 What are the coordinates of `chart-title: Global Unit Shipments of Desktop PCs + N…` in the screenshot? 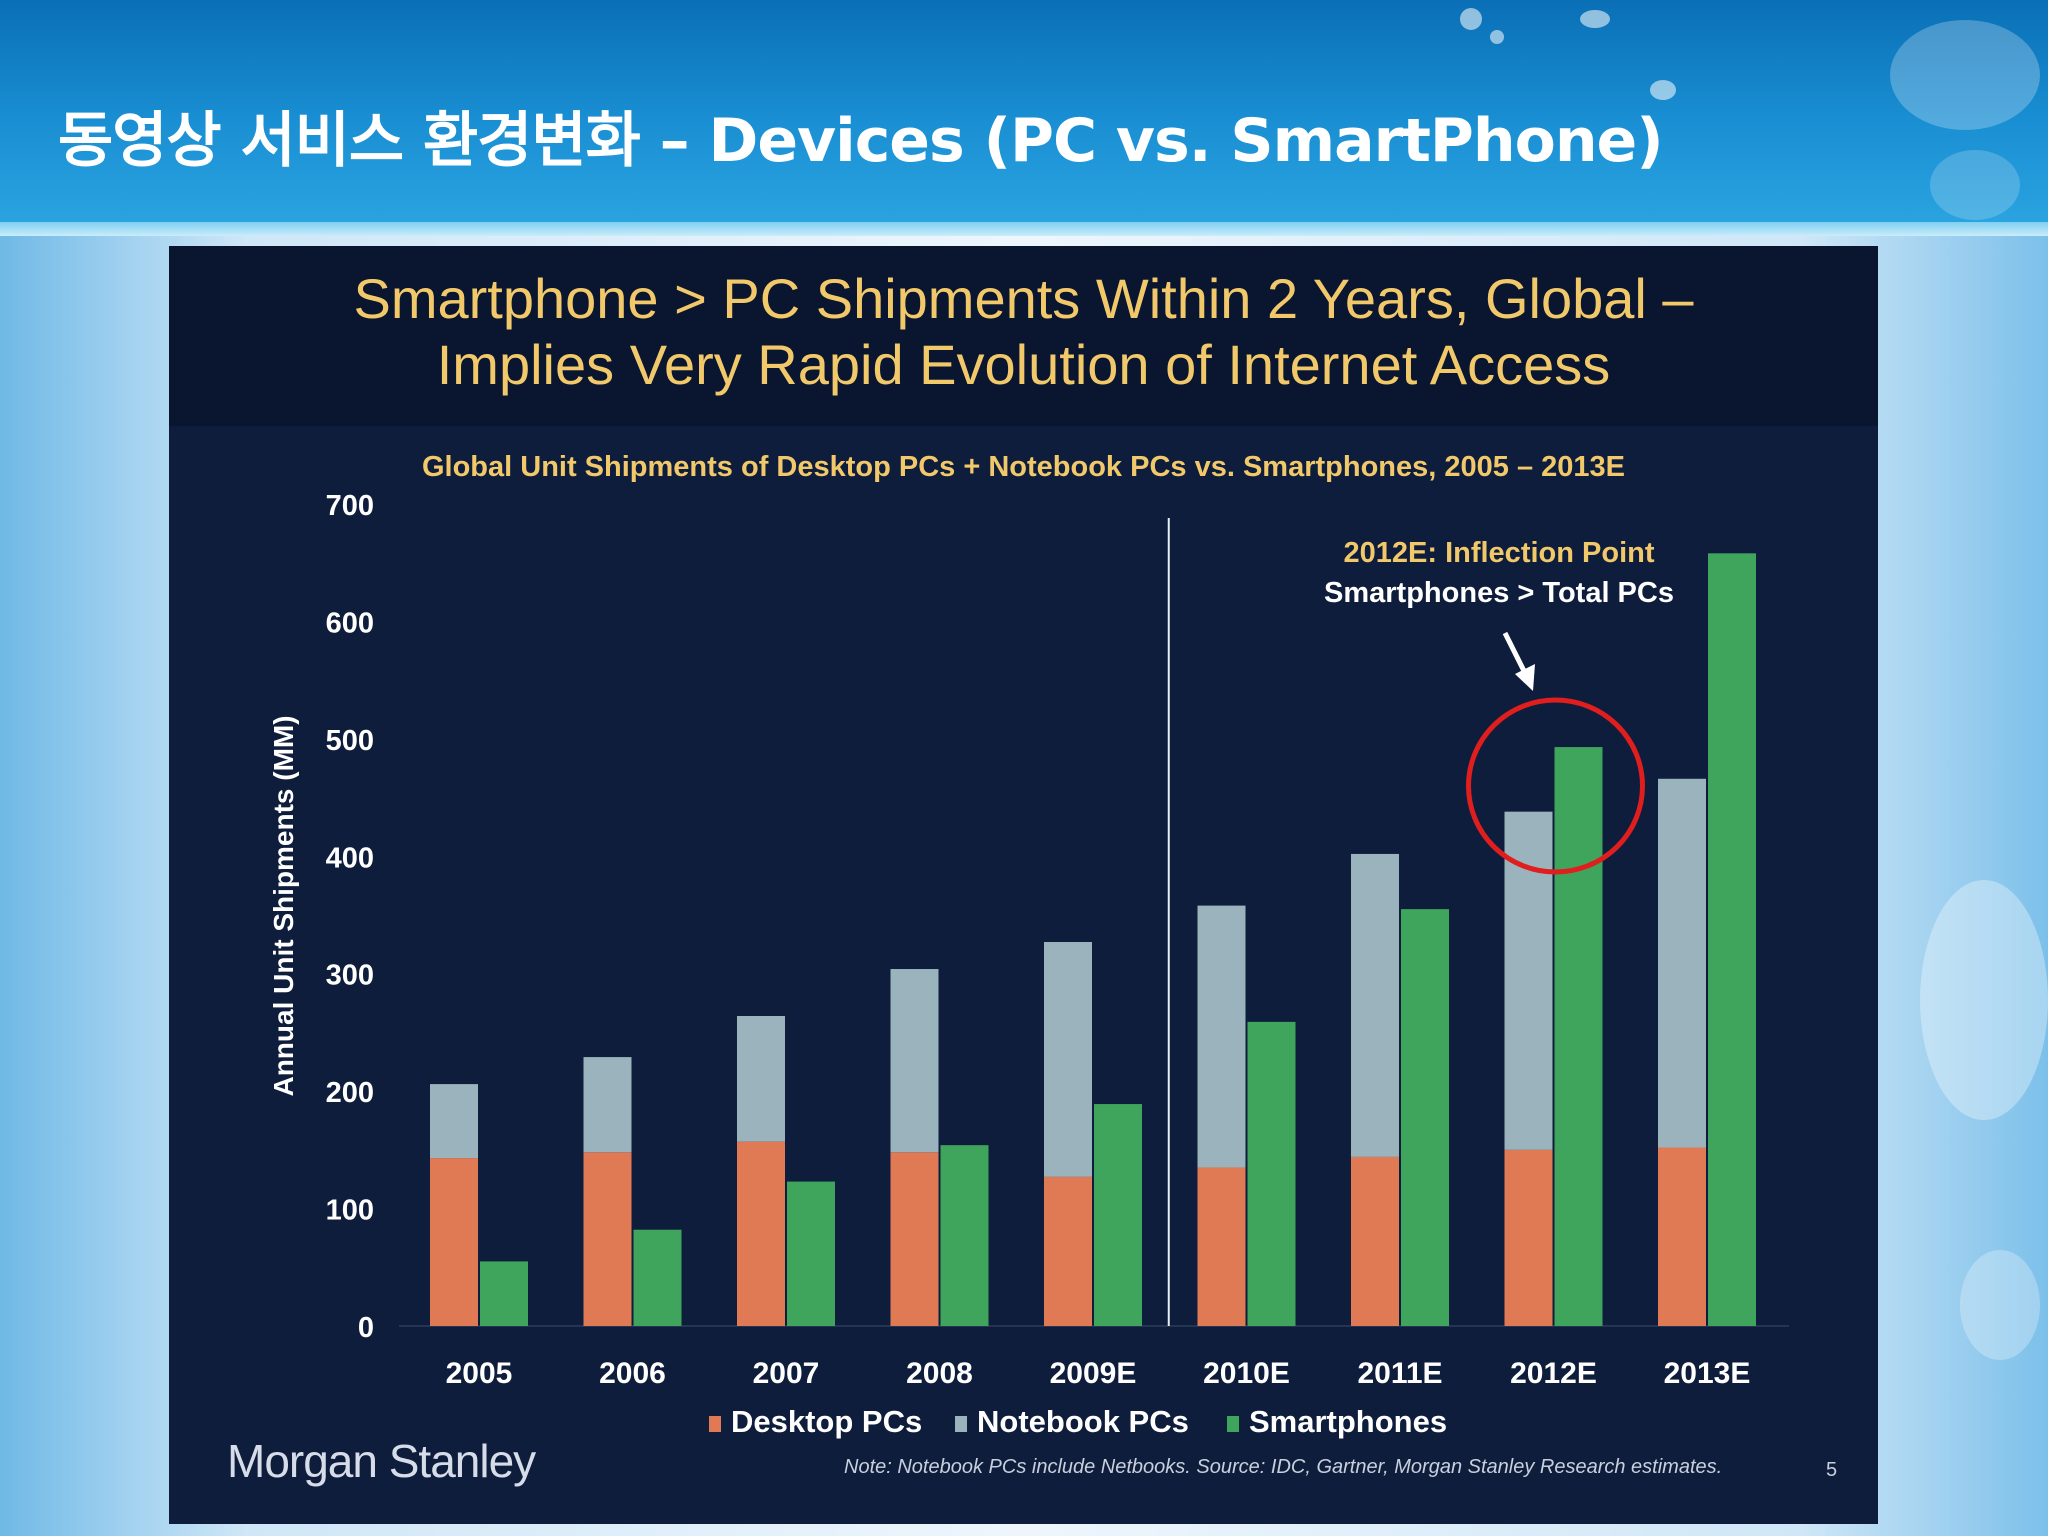 It's located at (1023, 467).